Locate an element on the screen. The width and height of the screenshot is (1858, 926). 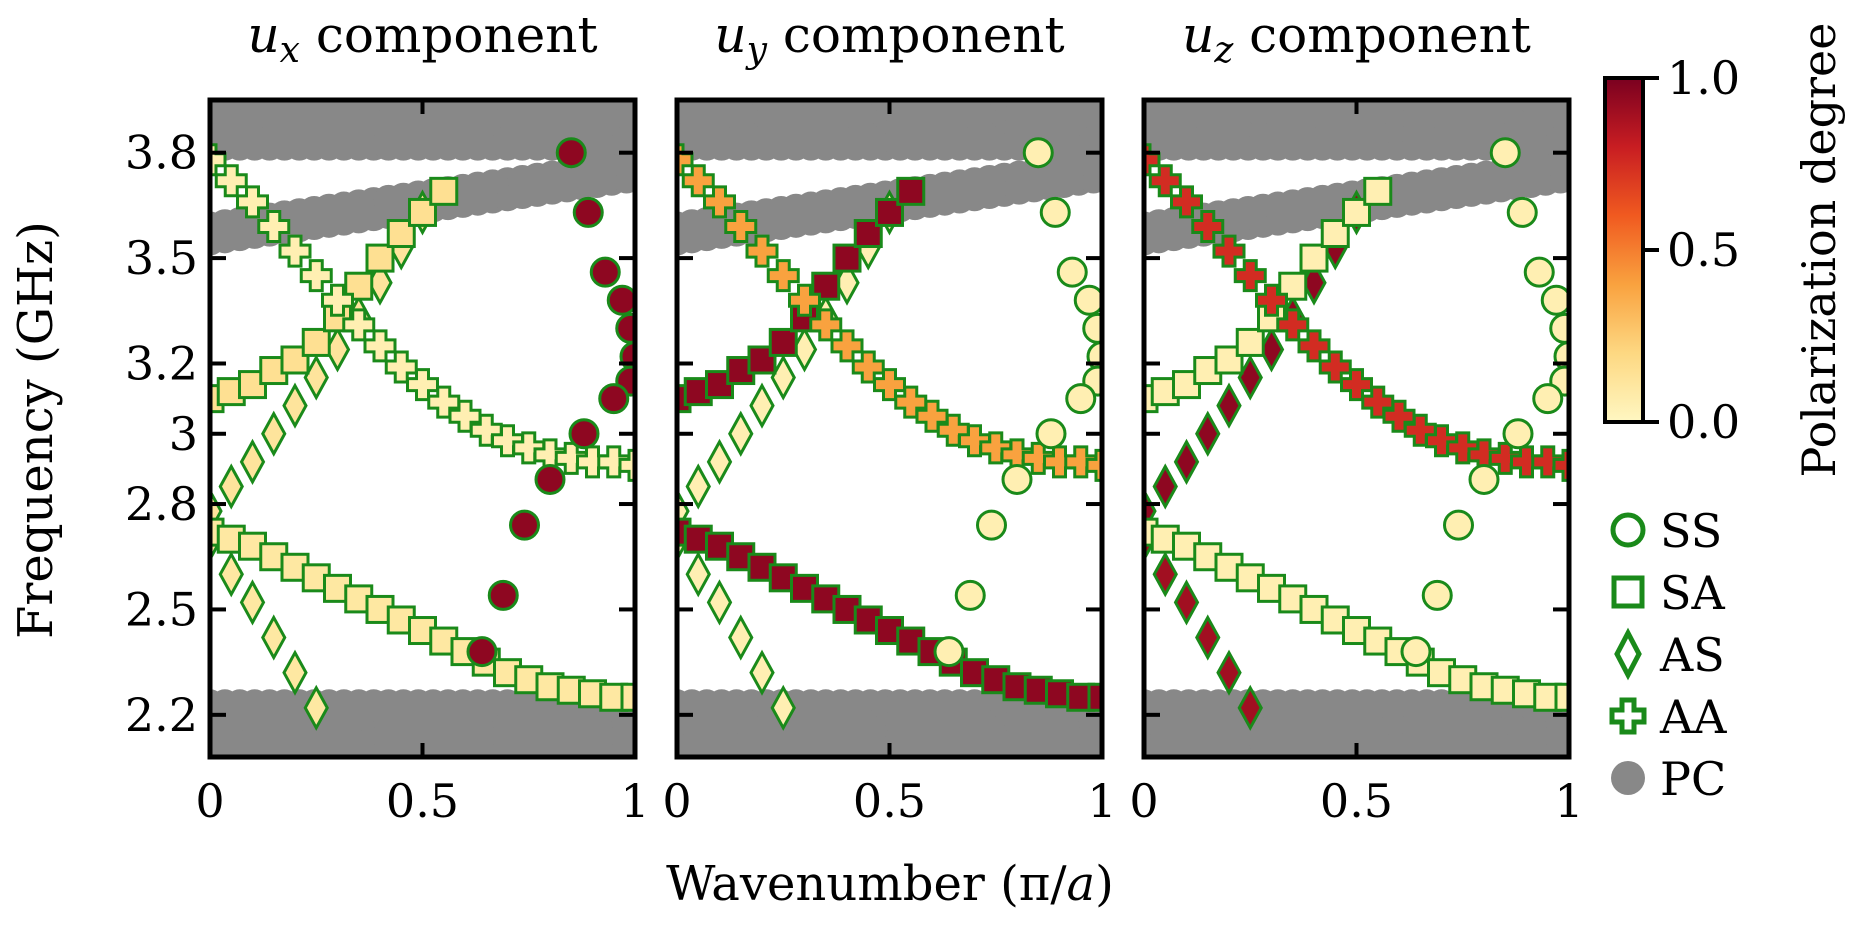
sa-lower-point is located at coordinates (1094, 697).